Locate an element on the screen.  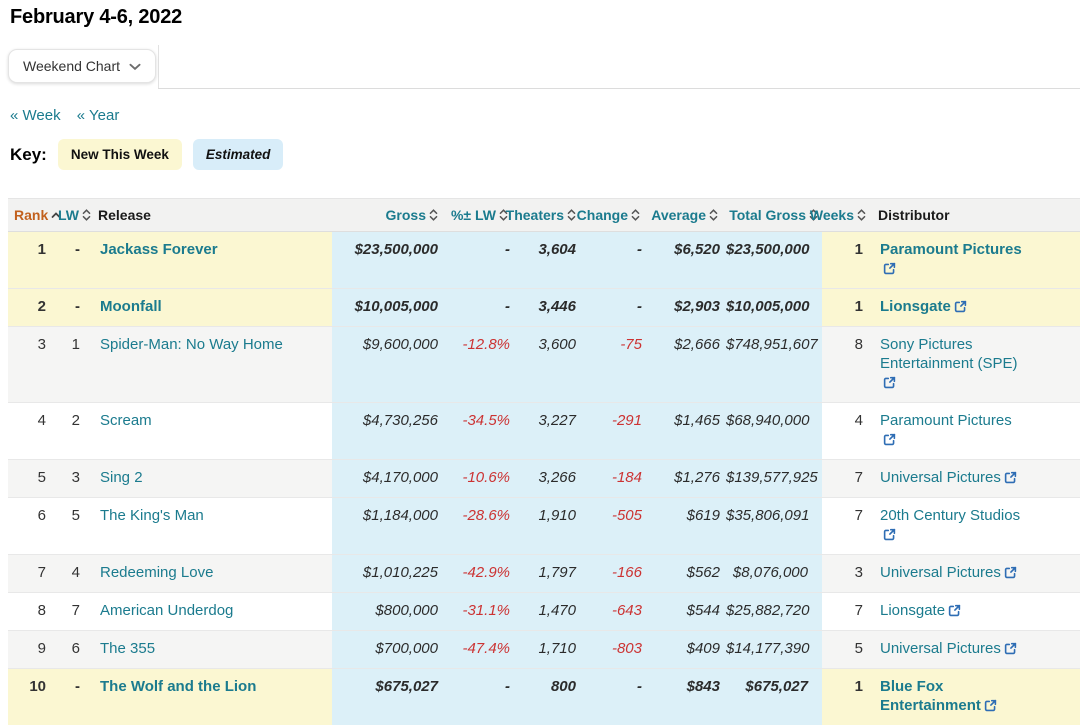
total-gross-cell: $25,882,720 is located at coordinates (772, 612).